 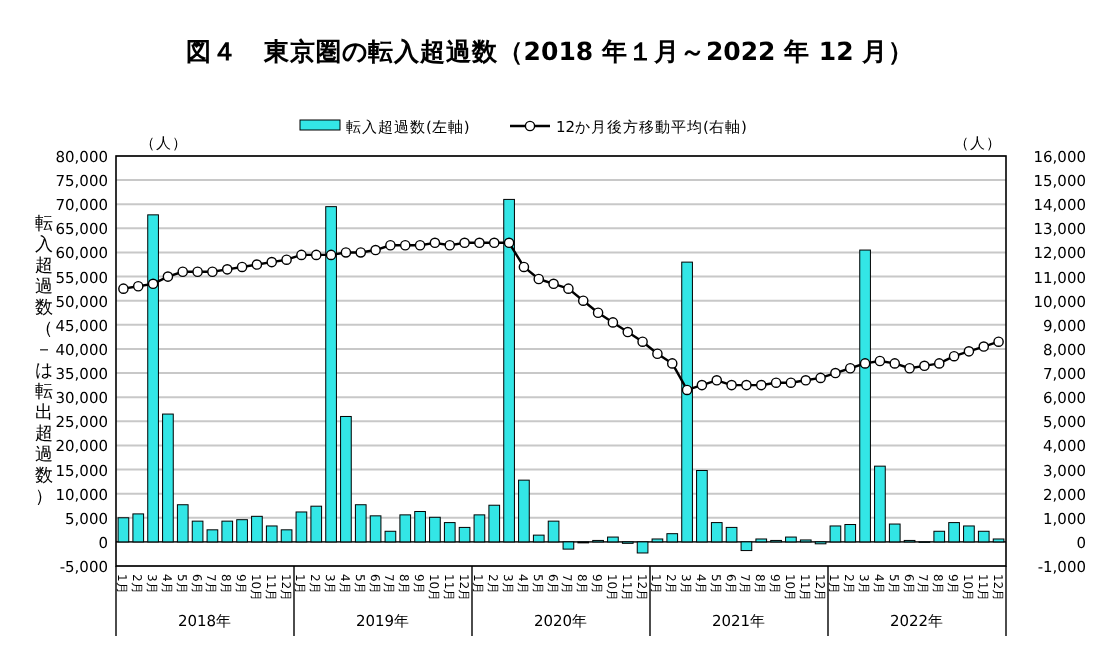 What do you see at coordinates (550, 51) in the screenshot?
I see `chart-title: 図４ 東京圏の転入超過数（2018 年１月～2022 年 12 月）` at bounding box center [550, 51].